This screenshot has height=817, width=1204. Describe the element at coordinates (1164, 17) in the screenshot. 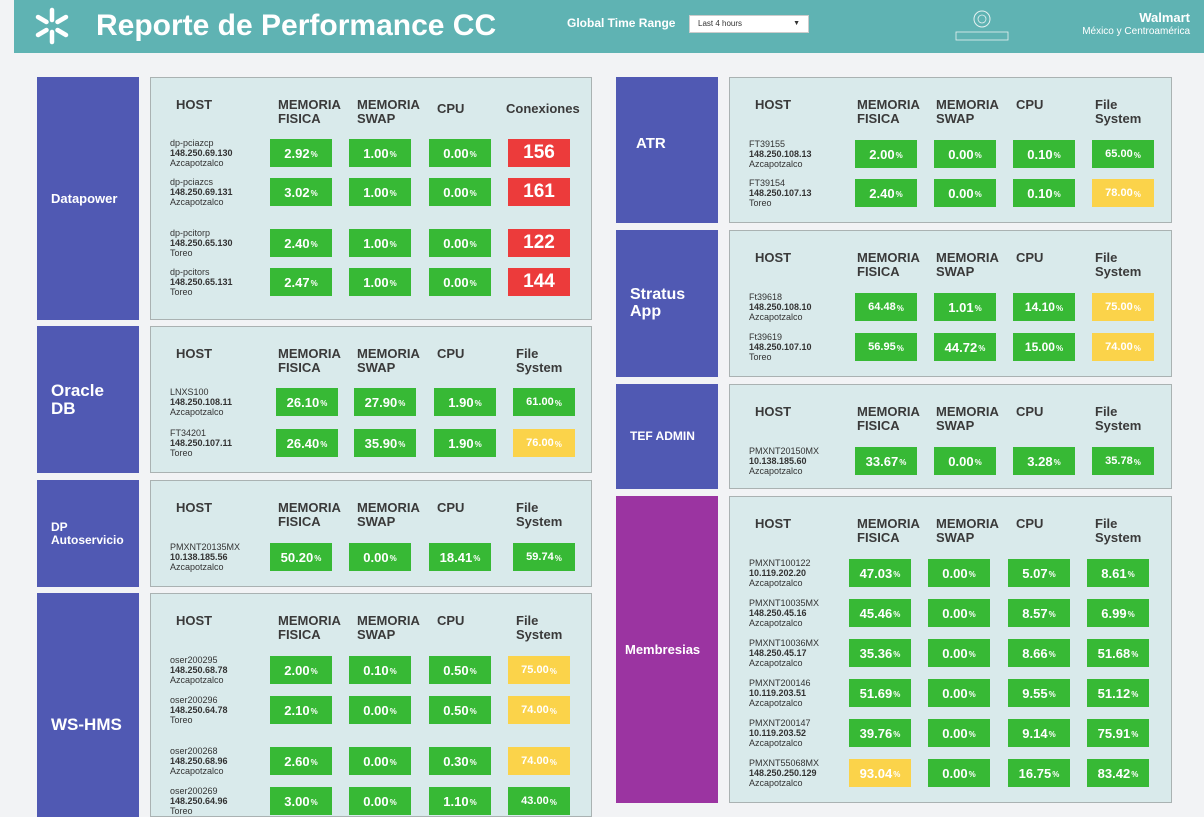

I see `brand-name: Walmart` at that location.